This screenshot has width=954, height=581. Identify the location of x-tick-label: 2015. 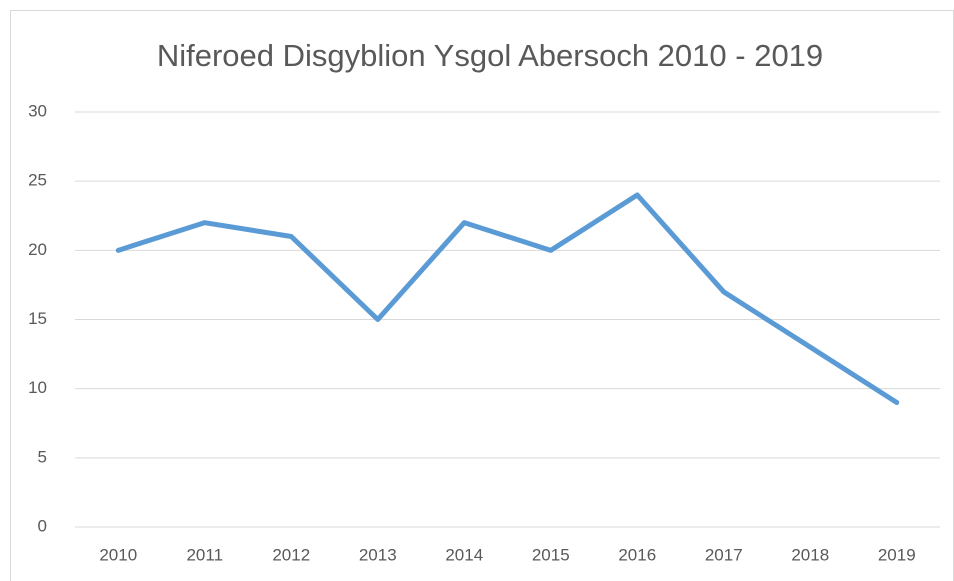
(551, 554).